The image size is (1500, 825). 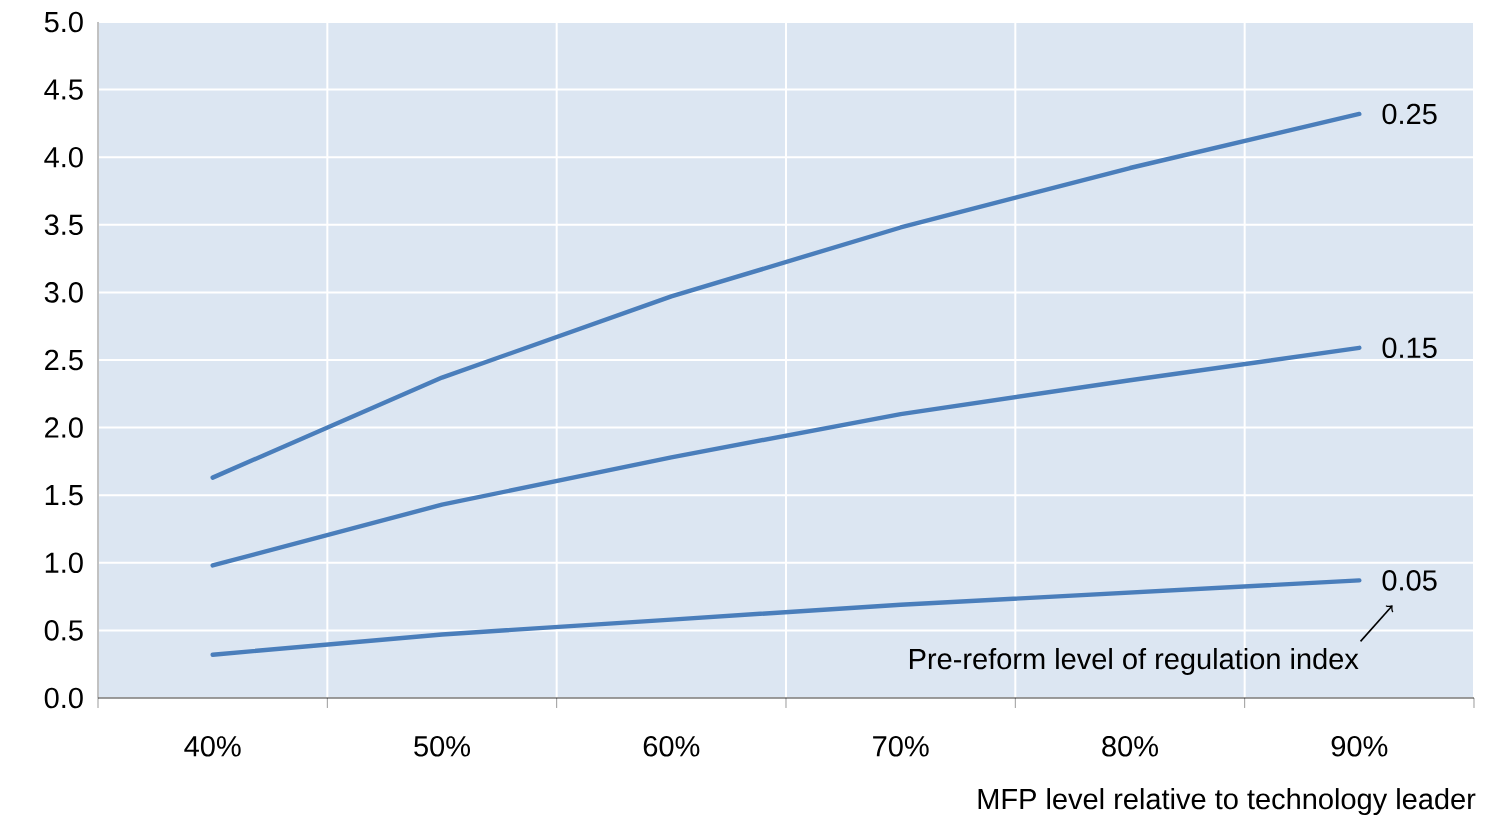 I want to click on annotation: Pre-reform level of regulation index, so click(x=1134, y=662).